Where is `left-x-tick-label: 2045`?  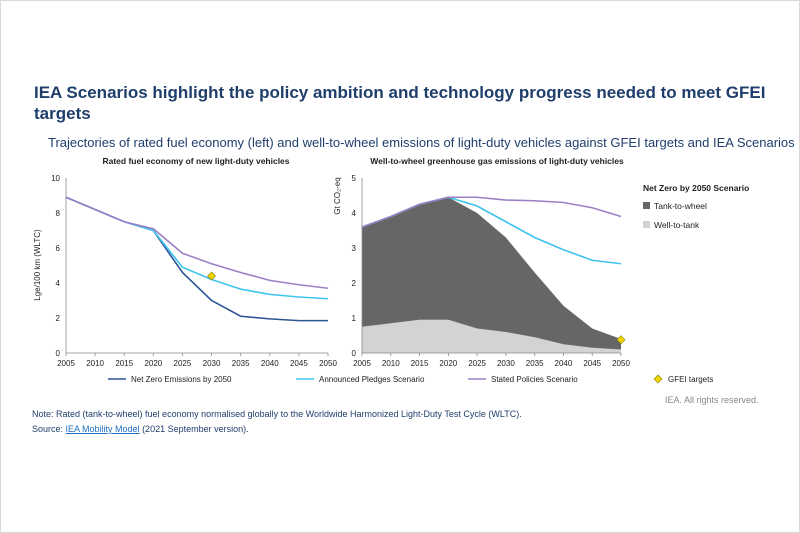
left-x-tick-label: 2045 is located at coordinates (299, 363).